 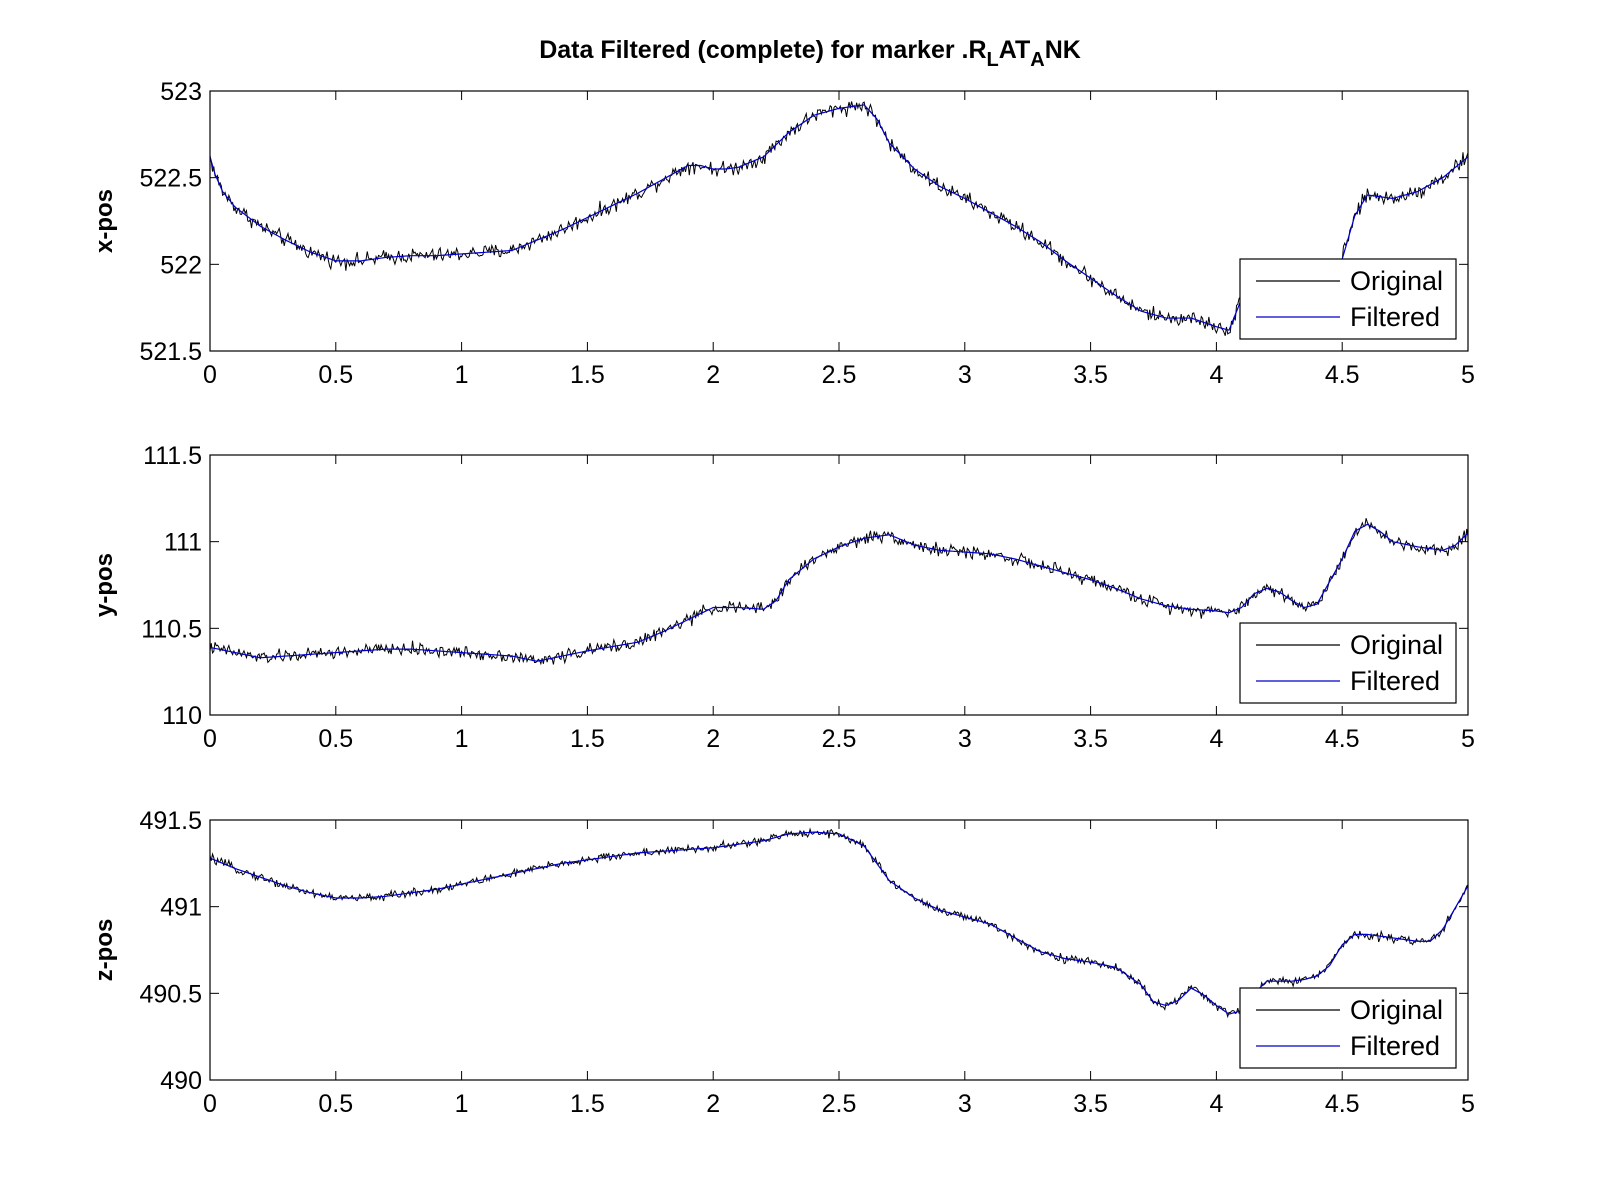 What do you see at coordinates (104, 950) in the screenshot?
I see `y-axis-label: z-pos` at bounding box center [104, 950].